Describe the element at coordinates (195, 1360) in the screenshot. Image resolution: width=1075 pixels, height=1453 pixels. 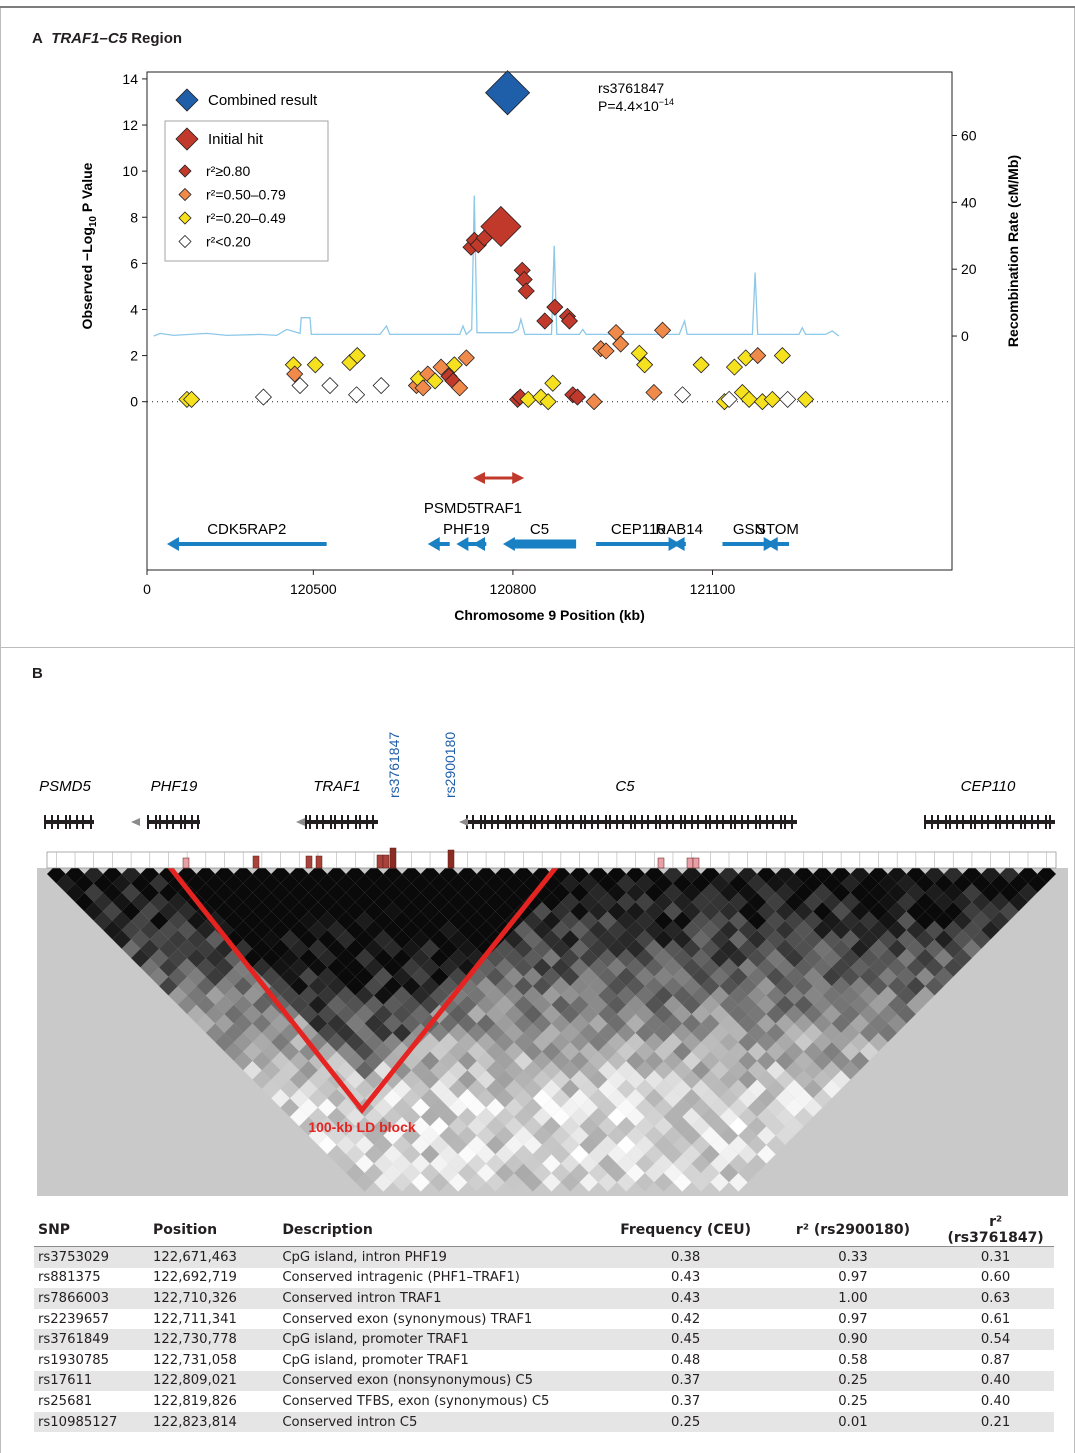
I see `table-cell: 122,731,058` at that location.